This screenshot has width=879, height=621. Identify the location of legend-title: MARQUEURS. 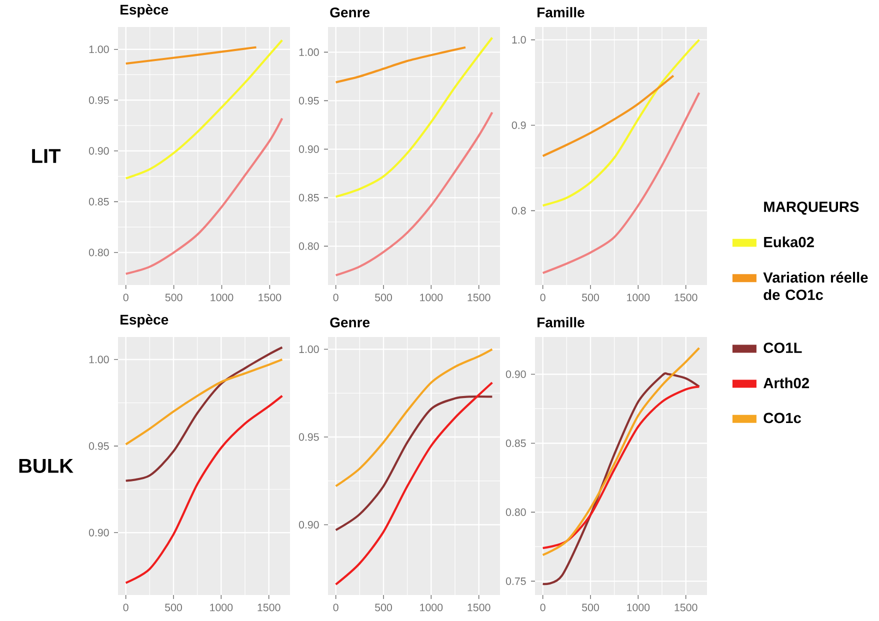
(811, 208).